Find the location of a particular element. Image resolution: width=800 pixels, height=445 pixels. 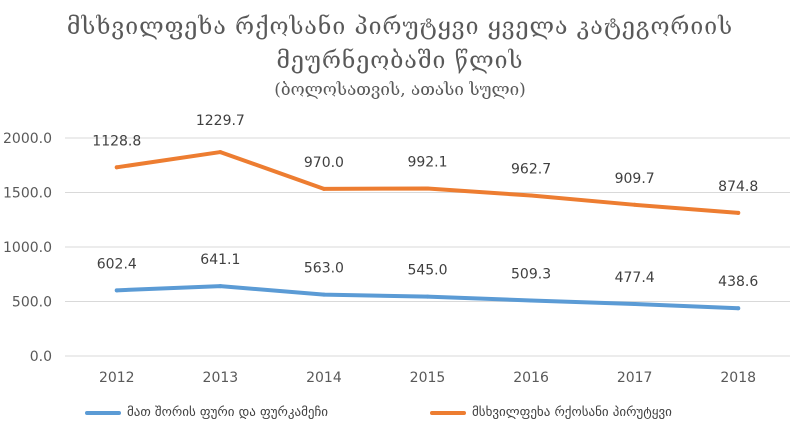

x-tick-label-4: 2016 is located at coordinates (531, 378).